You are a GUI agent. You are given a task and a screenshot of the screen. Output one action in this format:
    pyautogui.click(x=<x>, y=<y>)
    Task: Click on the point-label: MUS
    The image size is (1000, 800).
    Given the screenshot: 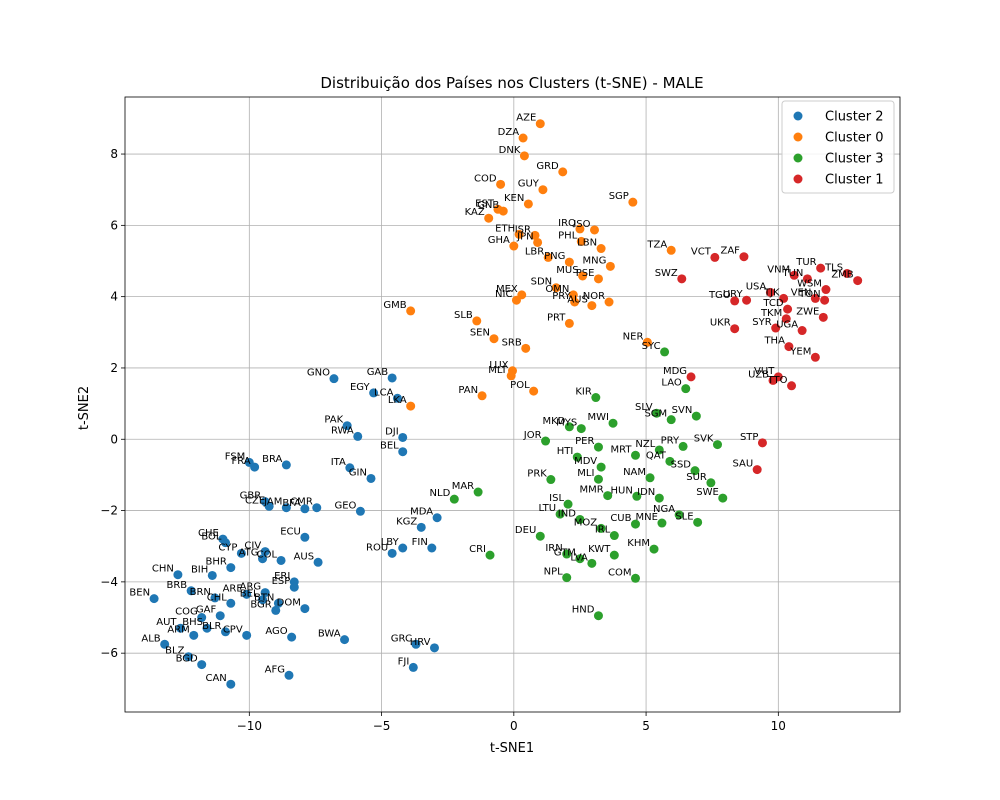 What is the action you would take?
    pyautogui.click(x=567, y=270)
    